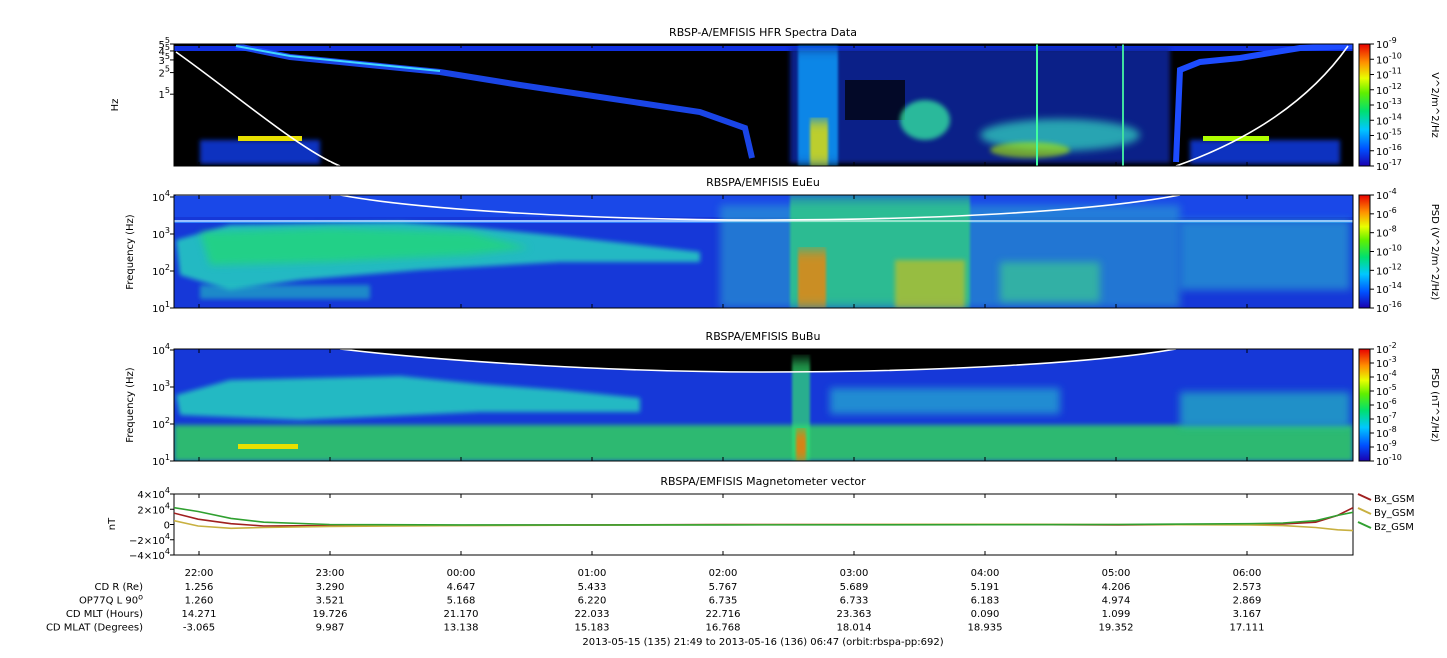  Describe the element at coordinates (167, 526) in the screenshot. I see `ytick-label: 0` at that location.